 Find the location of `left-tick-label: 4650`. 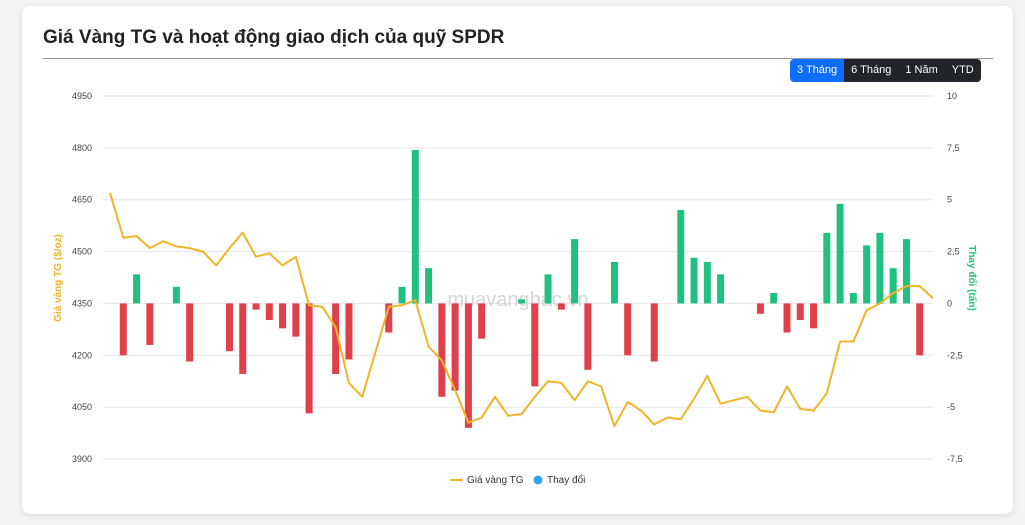

left-tick-label: 4650 is located at coordinates (82, 200).